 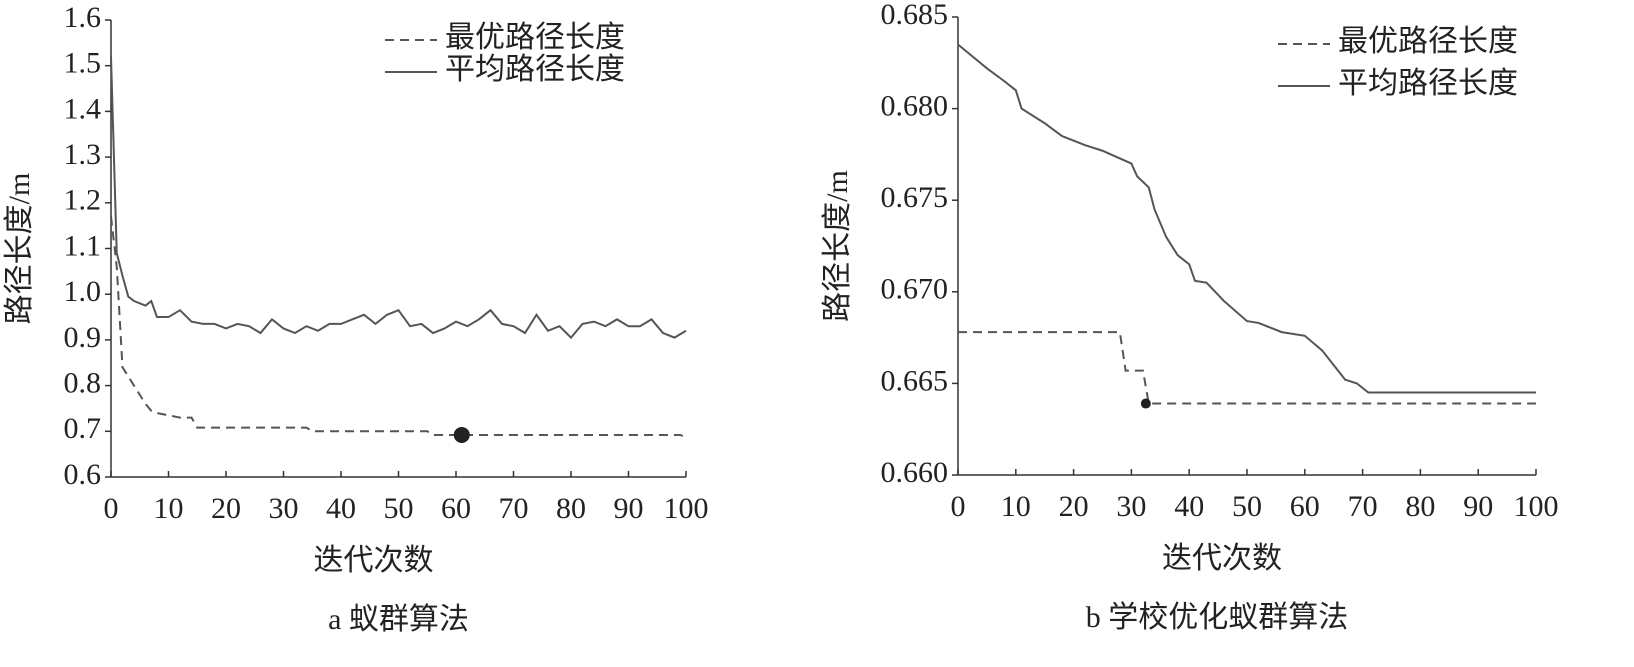 What do you see at coordinates (83, 63) in the screenshot?
I see `y-tick-label: 1.5` at bounding box center [83, 63].